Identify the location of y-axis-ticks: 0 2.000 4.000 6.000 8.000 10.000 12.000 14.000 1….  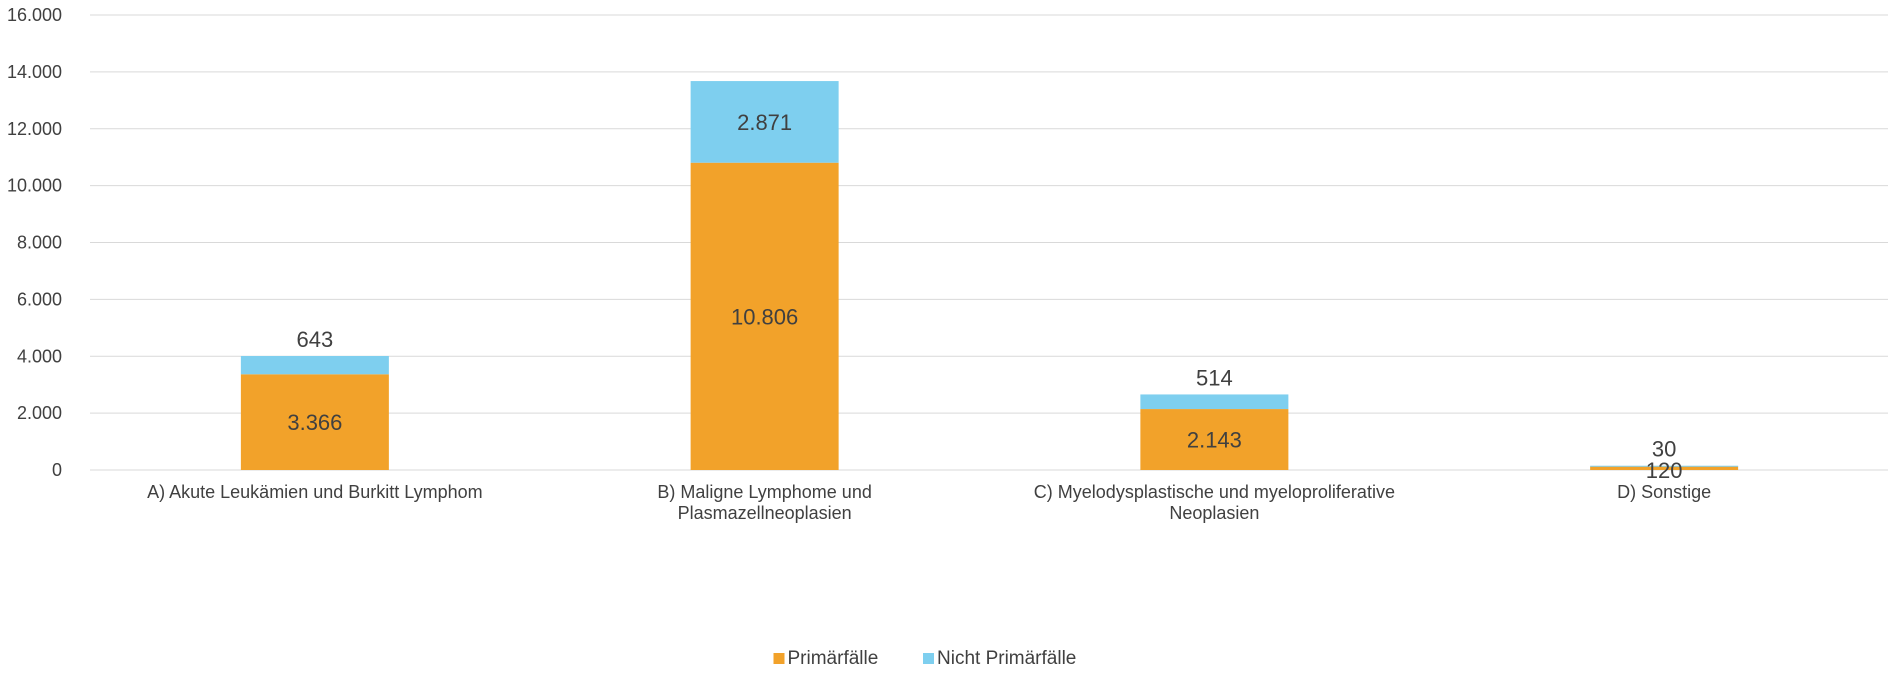
(34, 242).